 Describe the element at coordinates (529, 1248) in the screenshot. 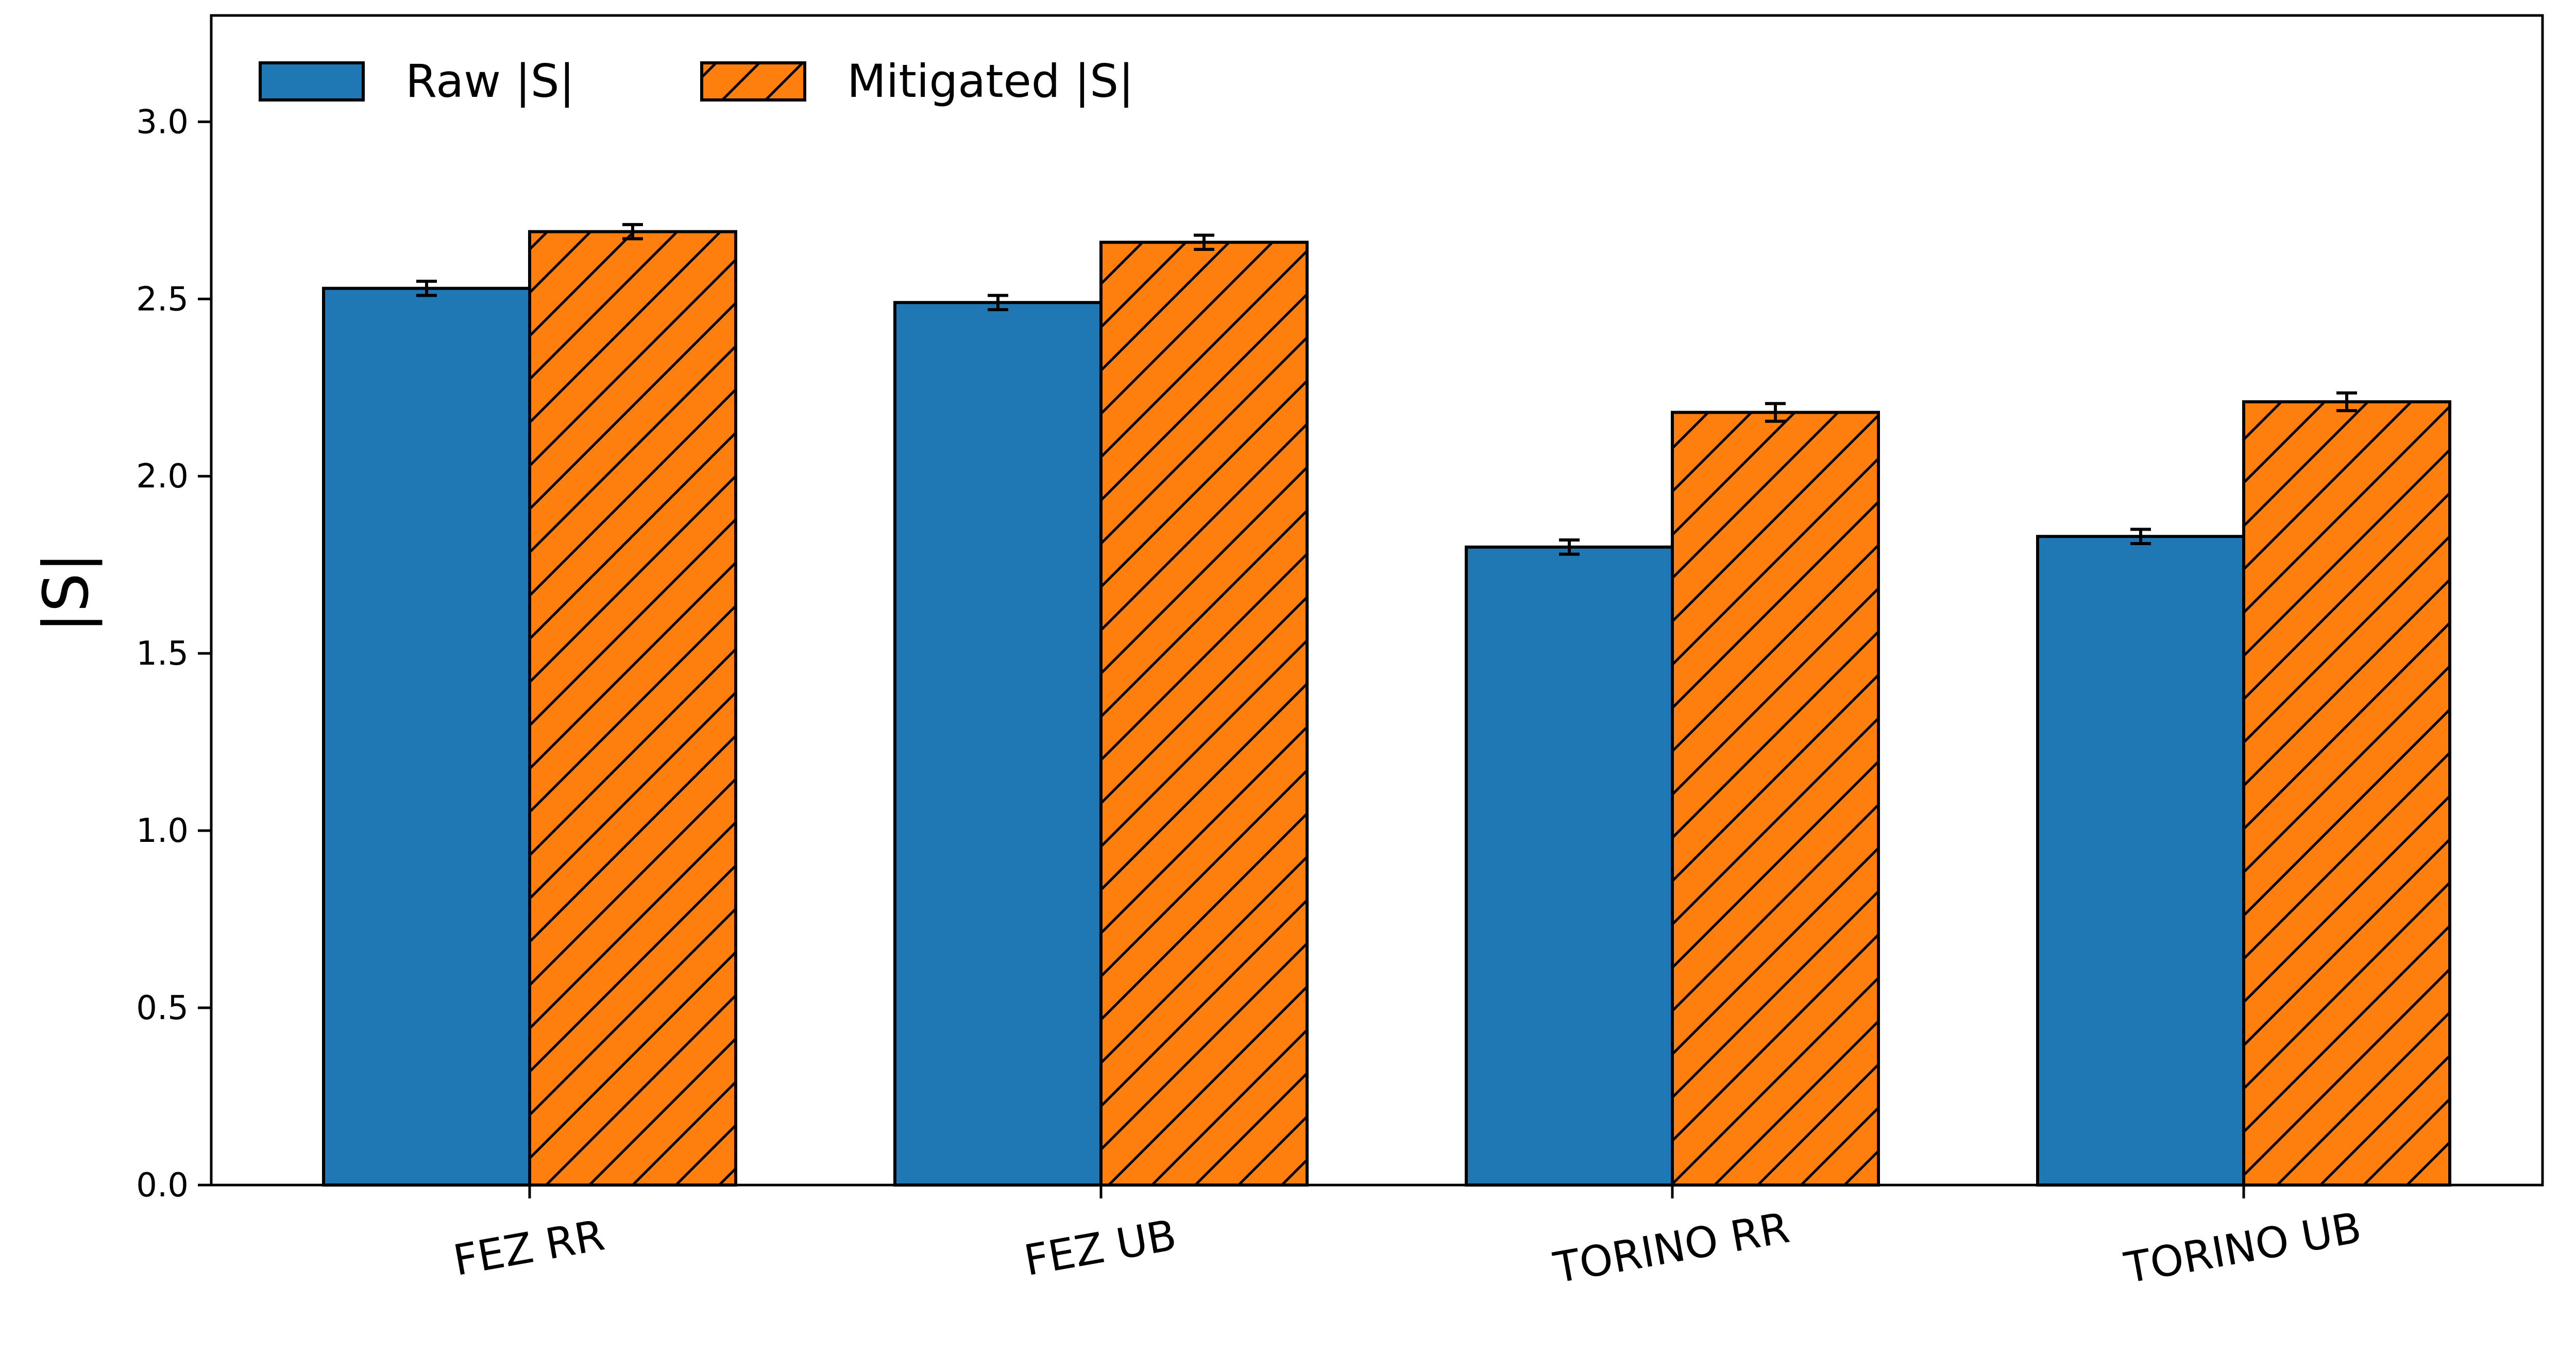

I see `x-tick-label: FEZ RR` at that location.